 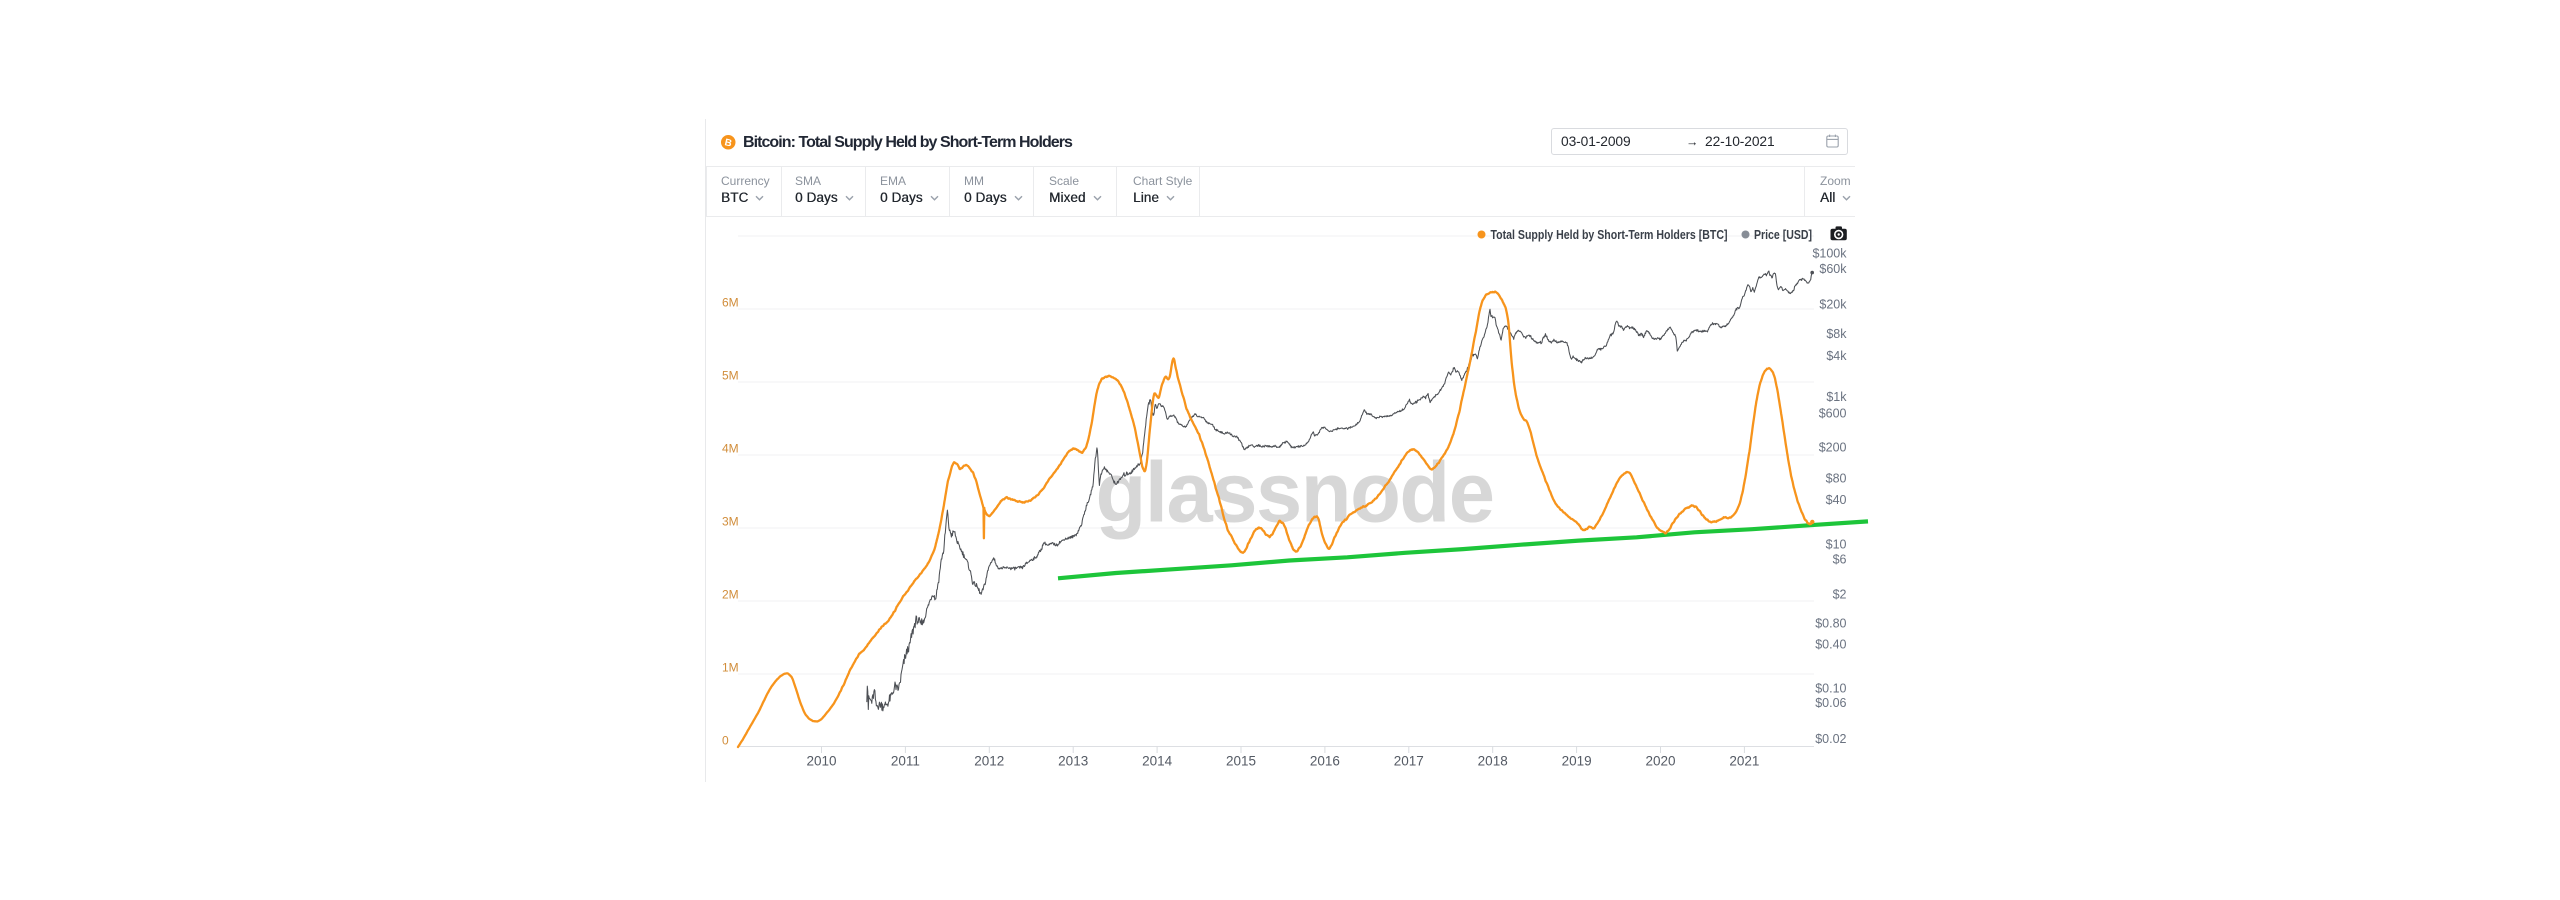 I want to click on svg-text: $10, so click(x=1836, y=544).